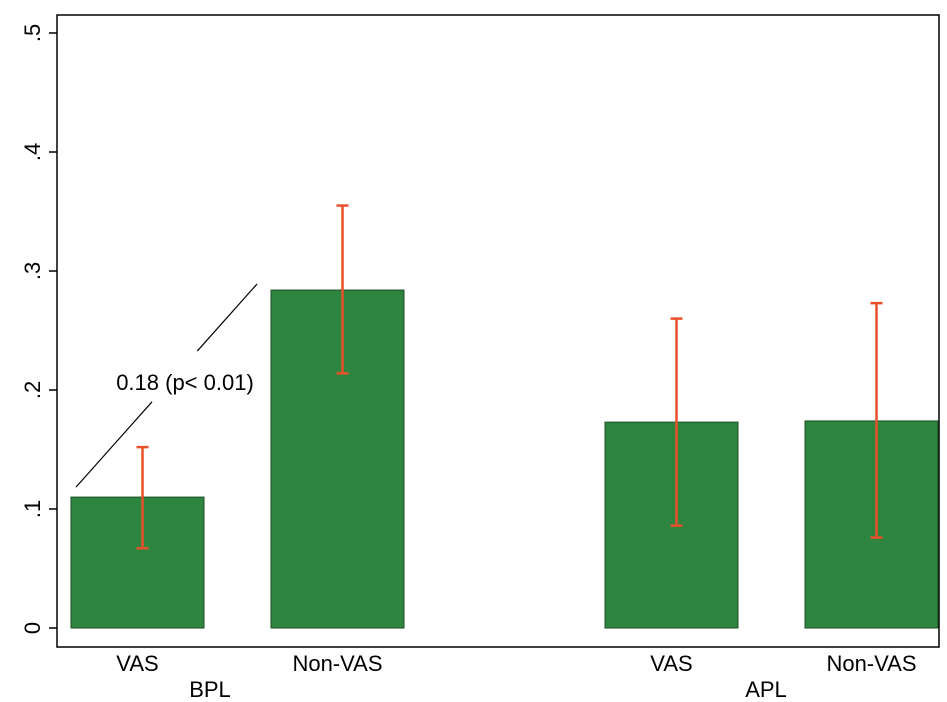 This screenshot has width=947, height=702. I want to click on annotation-line-lower, so click(114, 444).